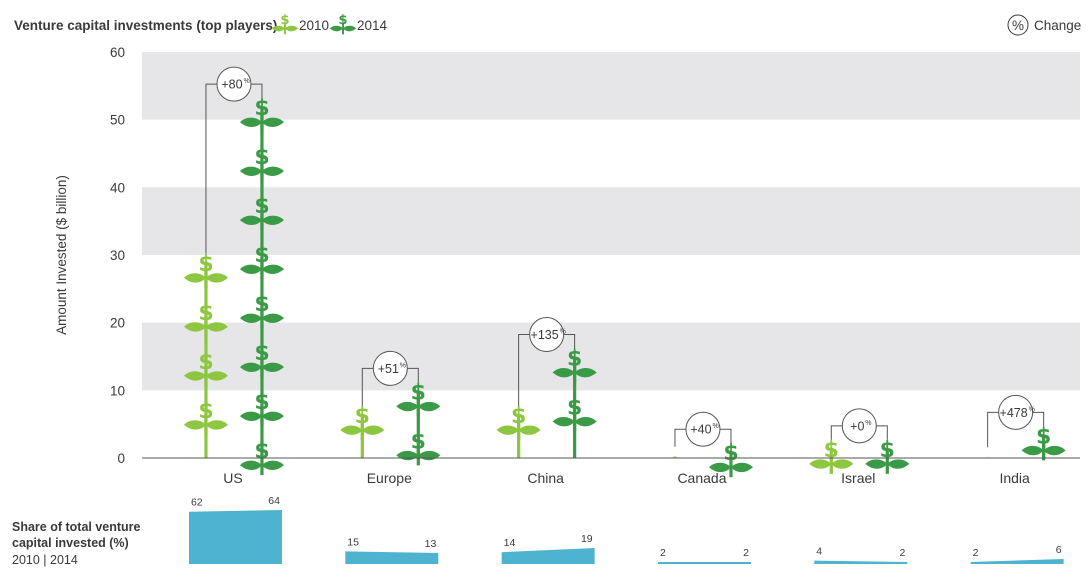  I want to click on legend: 2010 2014, so click(329, 24).